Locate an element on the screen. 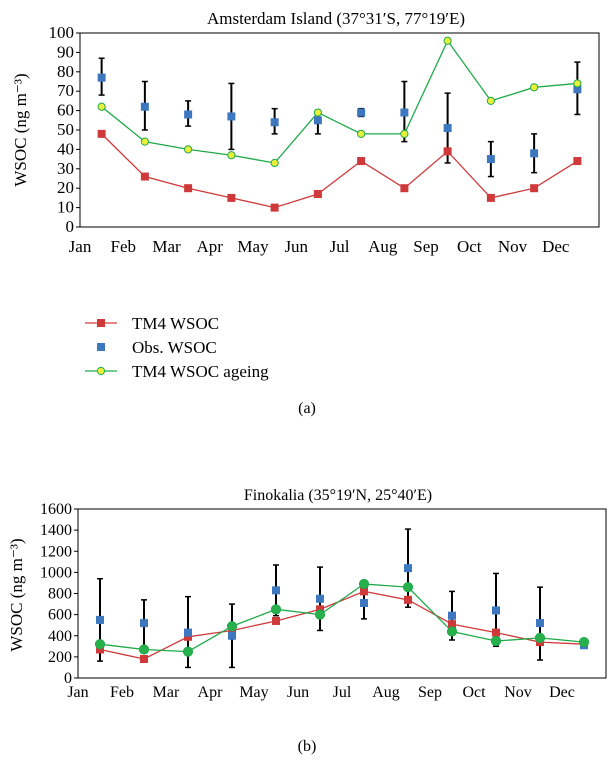  y-tick-label: 0 is located at coordinates (68, 678).